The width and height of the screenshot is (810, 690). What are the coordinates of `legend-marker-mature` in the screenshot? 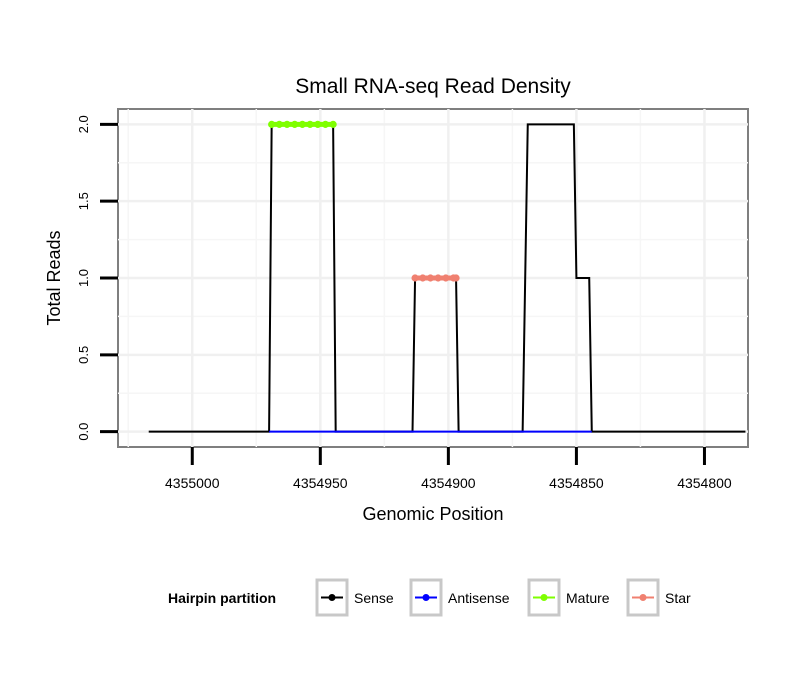 It's located at (544, 597).